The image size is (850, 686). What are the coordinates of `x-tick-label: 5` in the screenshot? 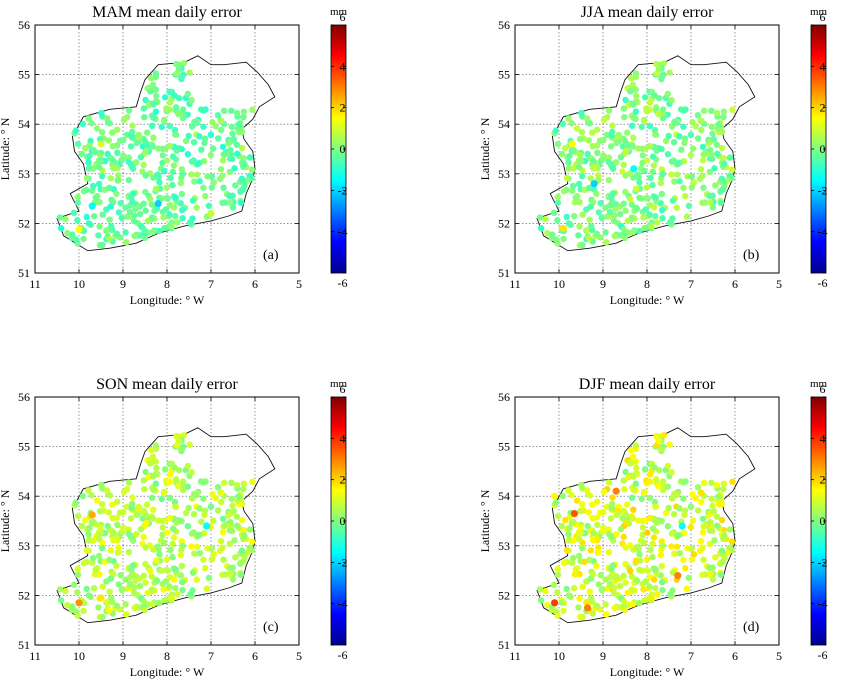 It's located at (299, 284).